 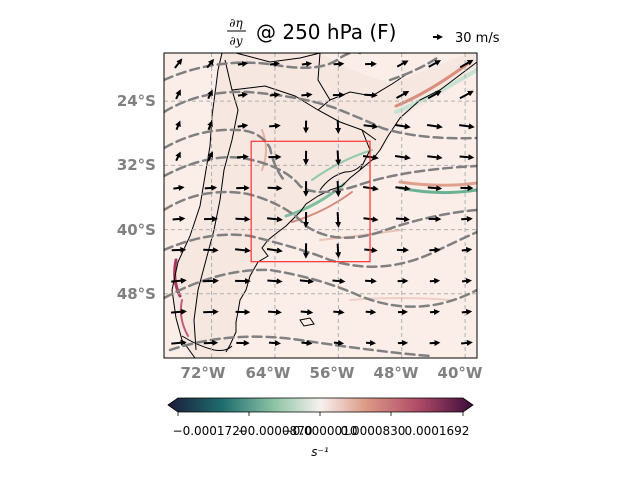 What do you see at coordinates (320, 431) in the screenshot?
I see `colorbar-tick-label: −0.0000010` at bounding box center [320, 431].